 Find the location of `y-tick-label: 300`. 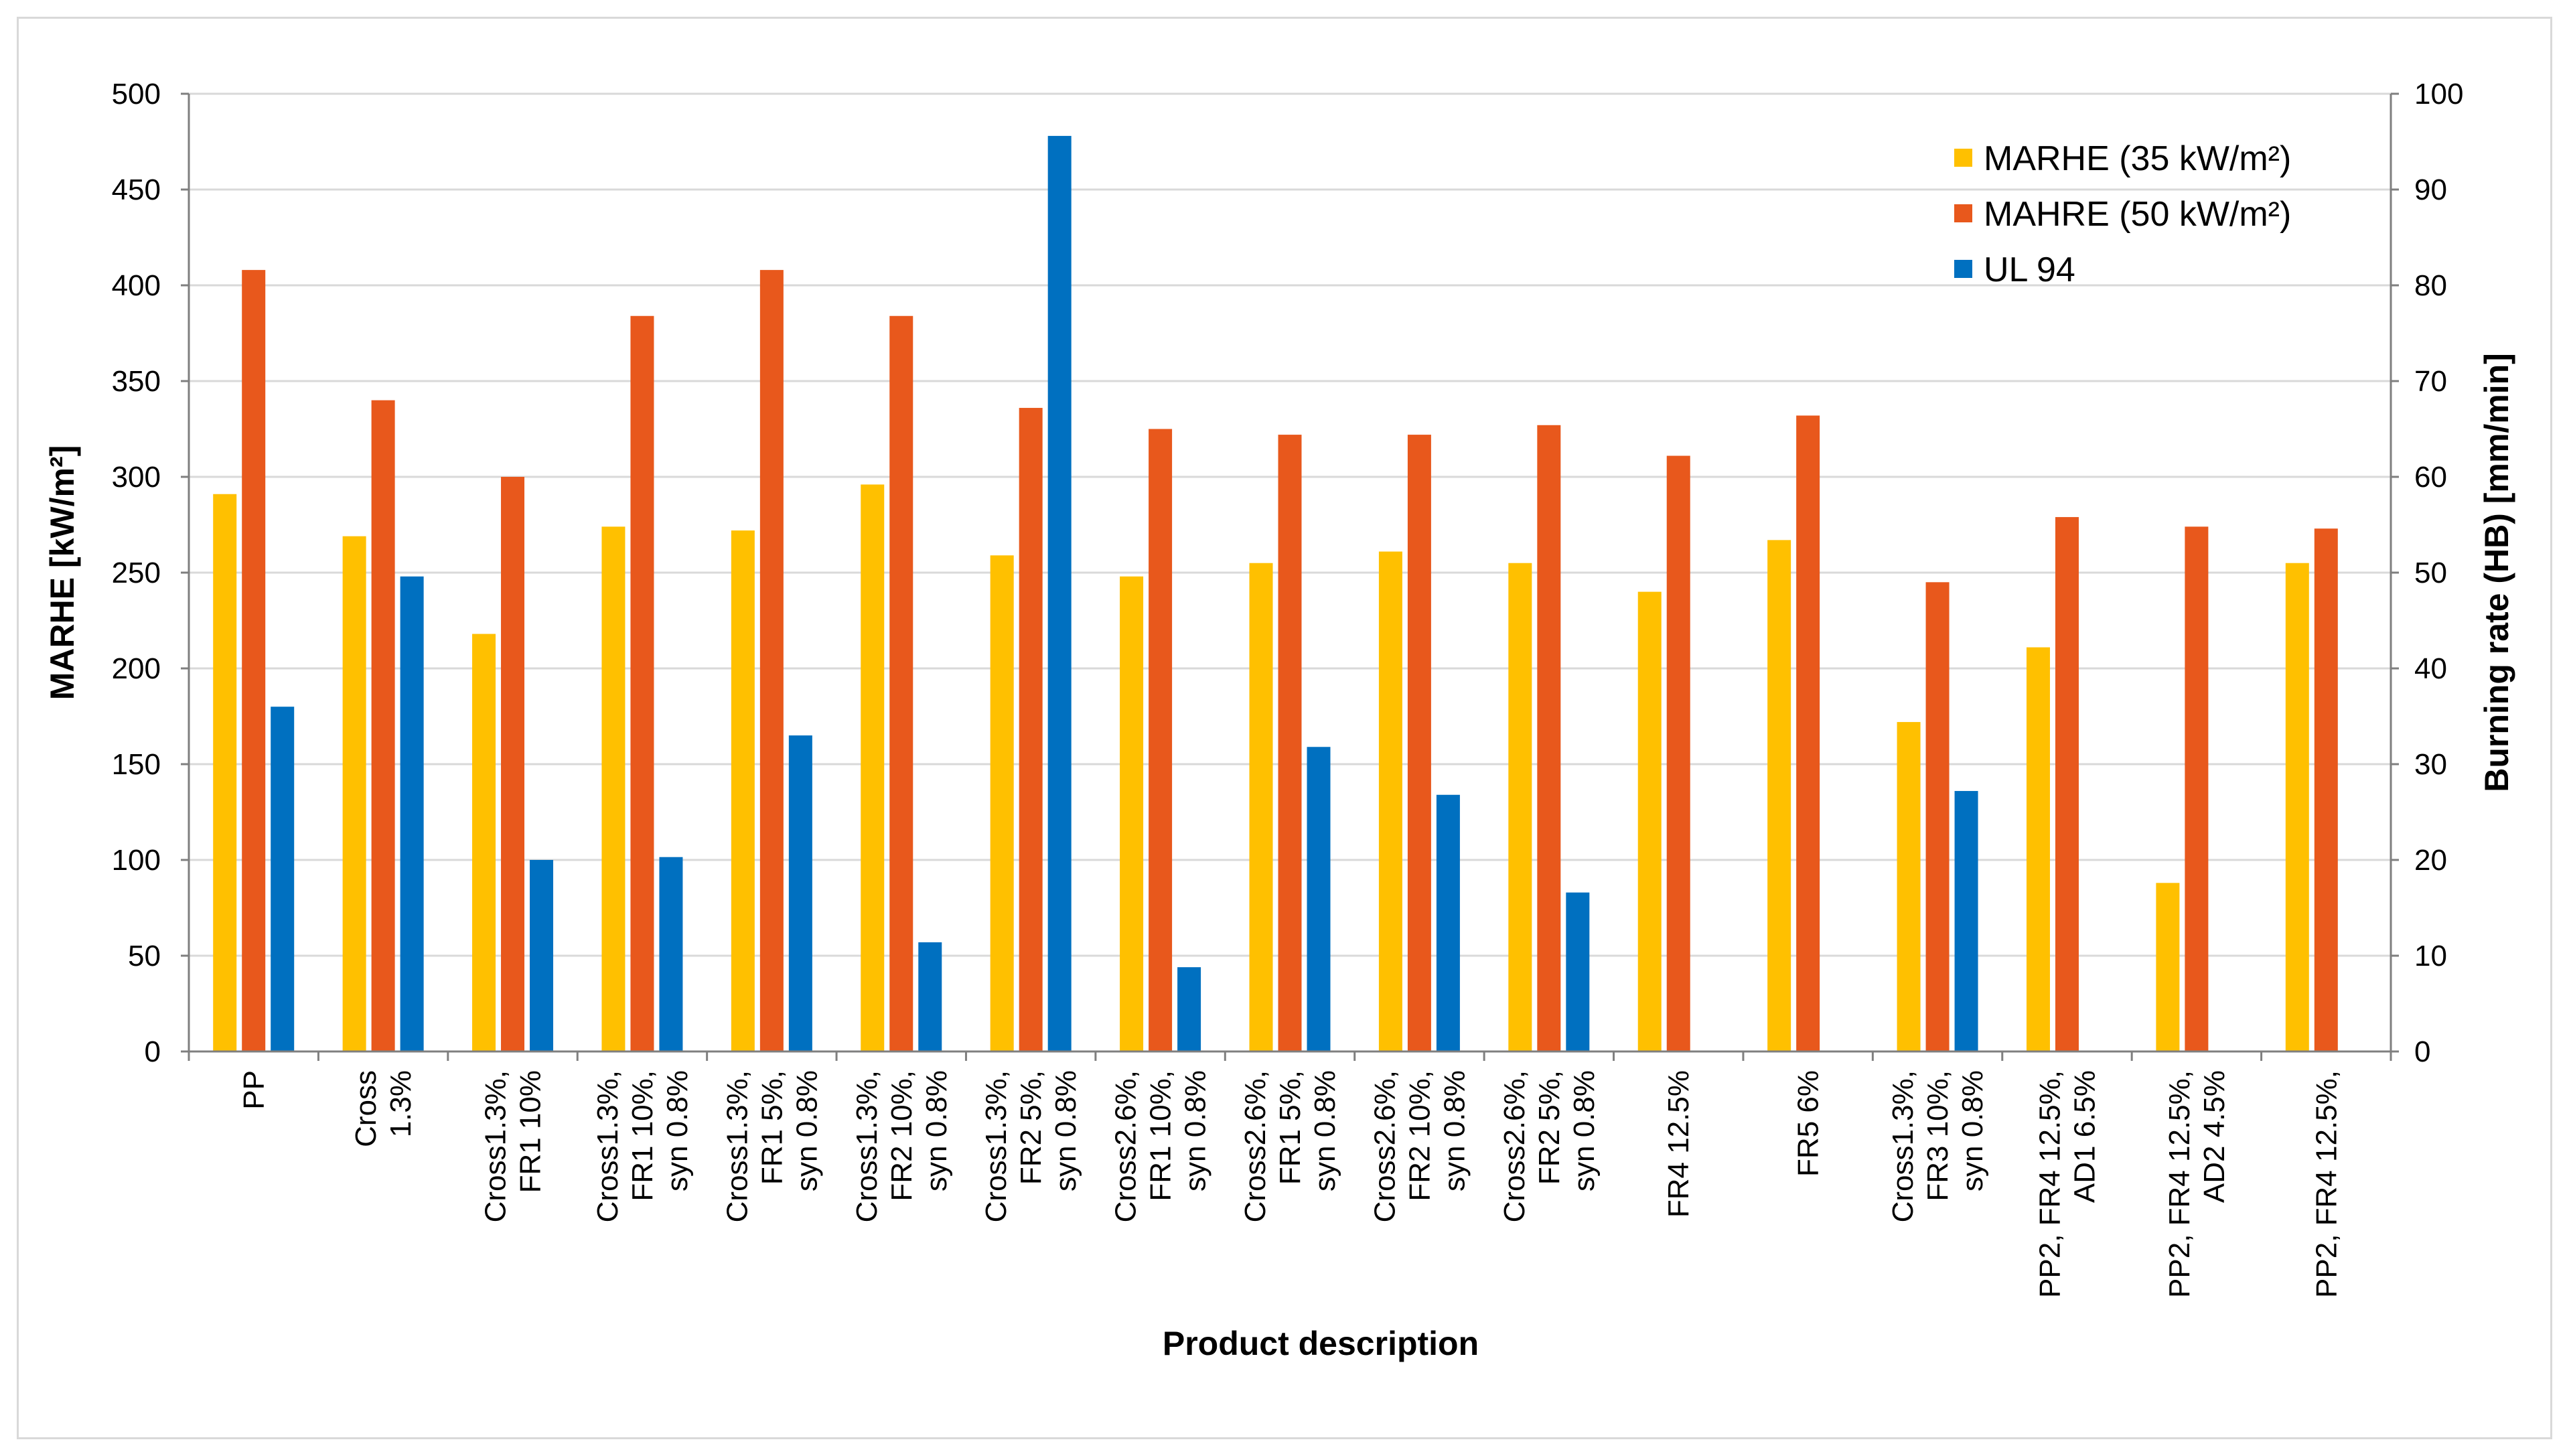

y-tick-label: 300 is located at coordinates (136, 477).